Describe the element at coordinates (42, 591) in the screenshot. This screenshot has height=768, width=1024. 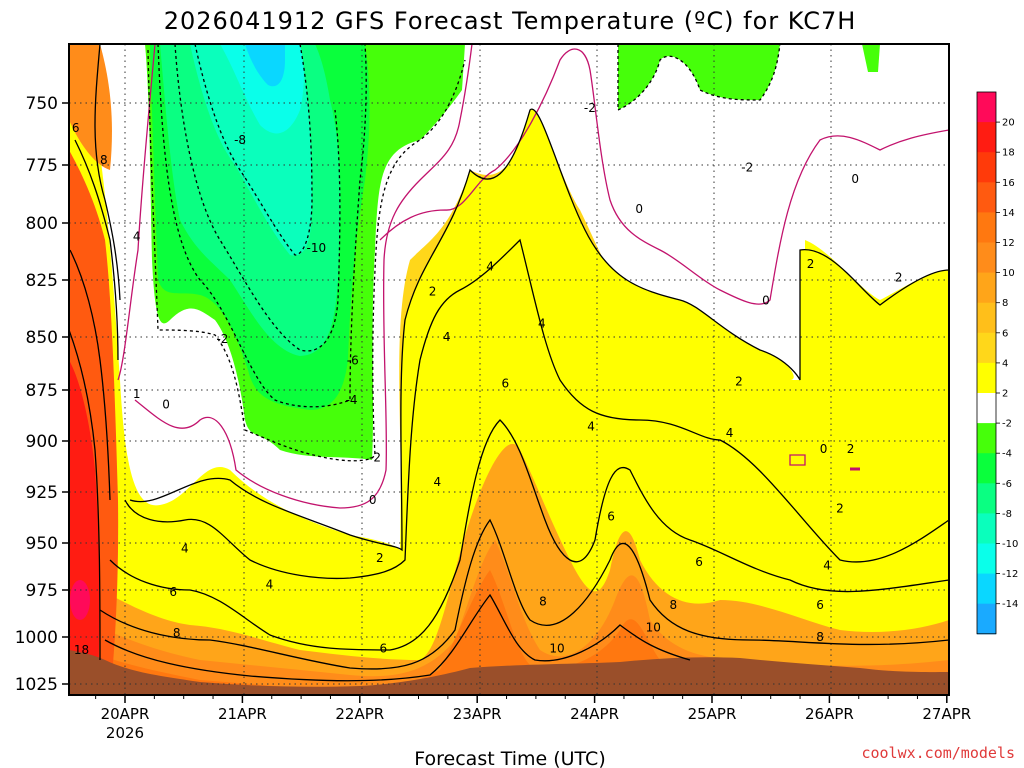
I see `y-tick-label: 975` at that location.